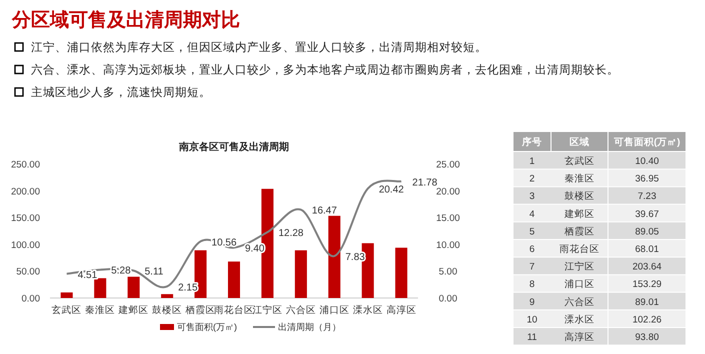 This screenshot has width=705, height=354. Describe the element at coordinates (325, 69) in the screenshot. I see `text: 六合、溧水、高淳为远郊板块，置业人口较少，多为本地客户或周边都市圈购房者，去化困难，出清周期较长。` at that location.